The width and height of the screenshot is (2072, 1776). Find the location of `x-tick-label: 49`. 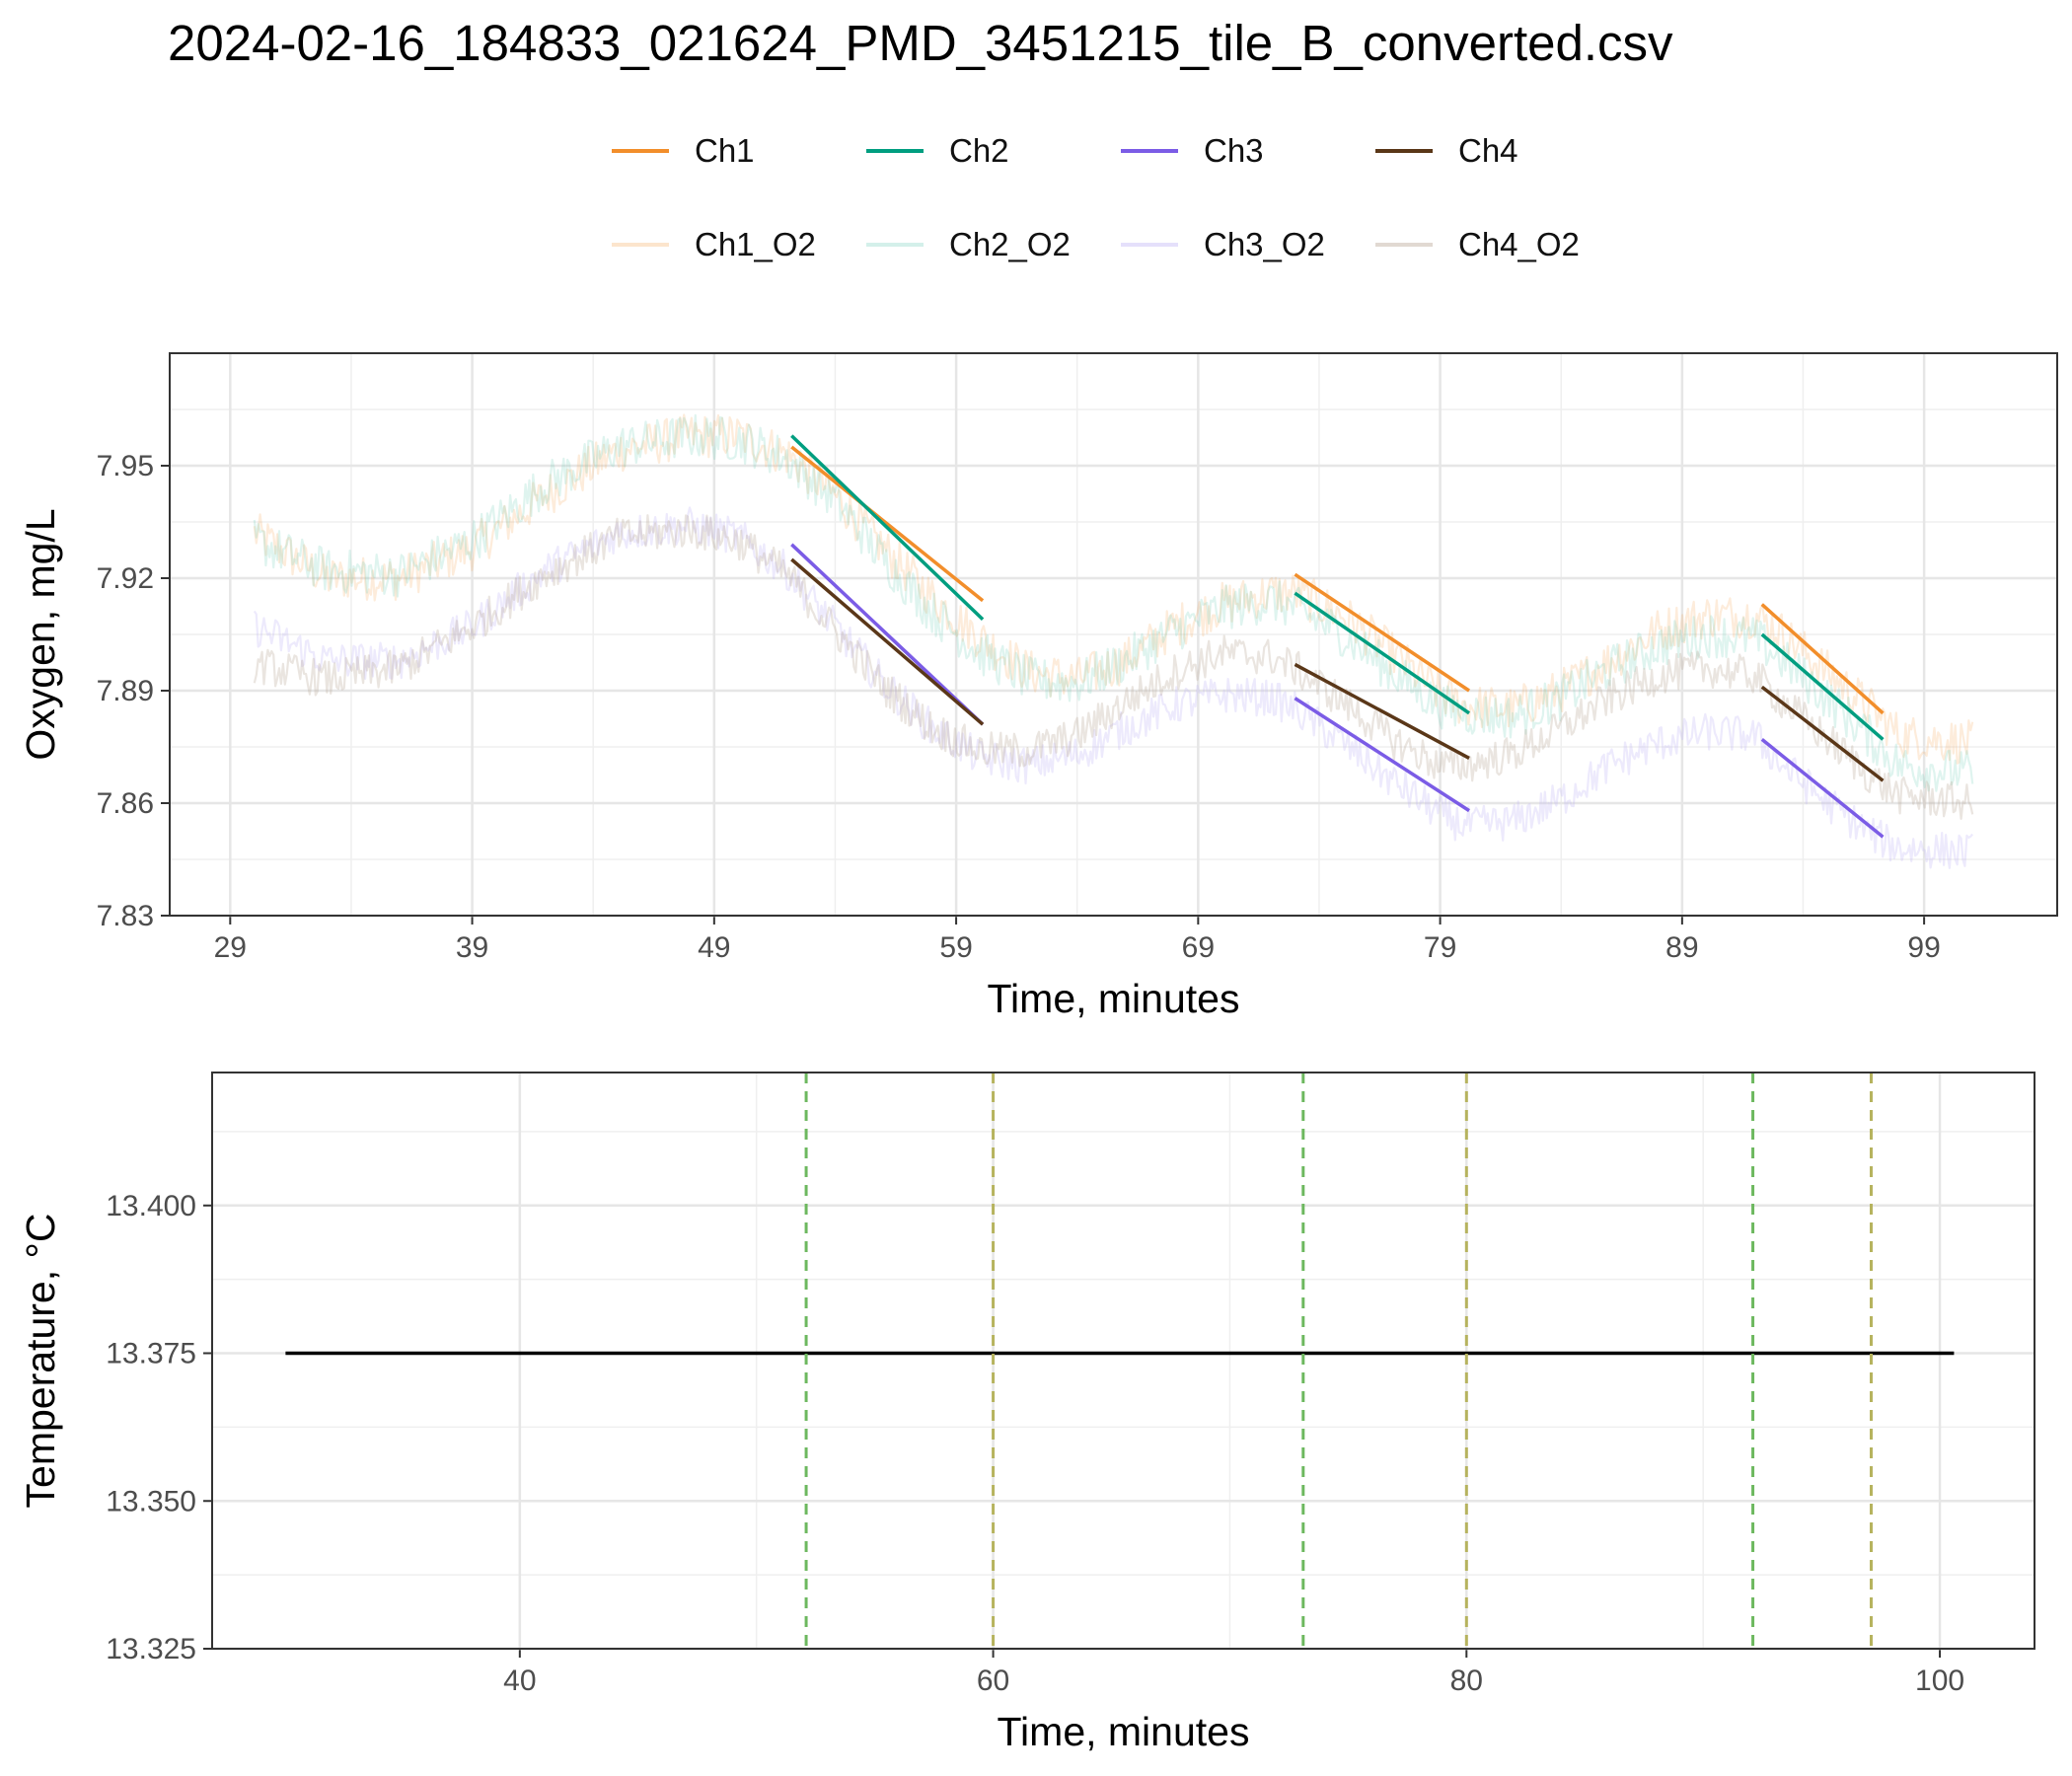

x-tick-label: 49 is located at coordinates (714, 948).